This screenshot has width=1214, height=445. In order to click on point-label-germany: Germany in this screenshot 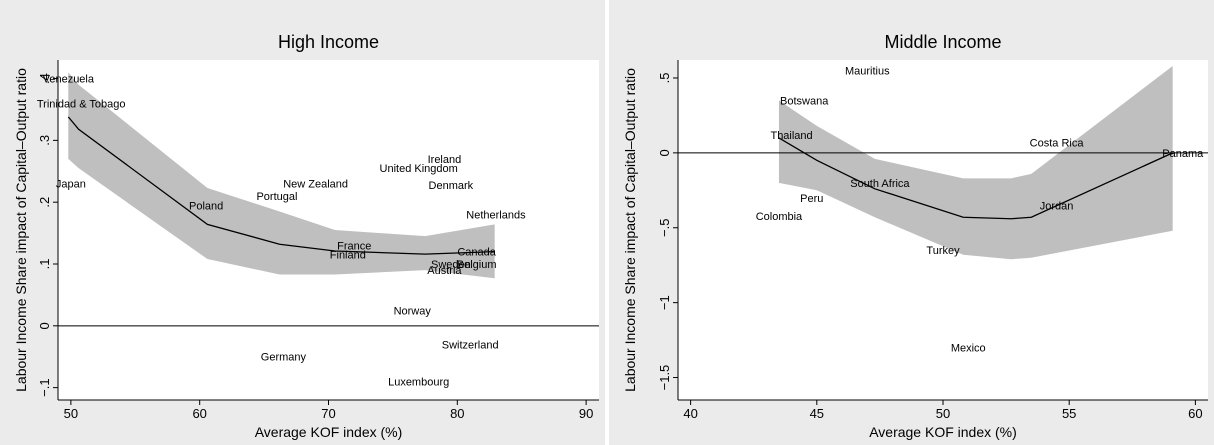, I will do `click(284, 358)`.